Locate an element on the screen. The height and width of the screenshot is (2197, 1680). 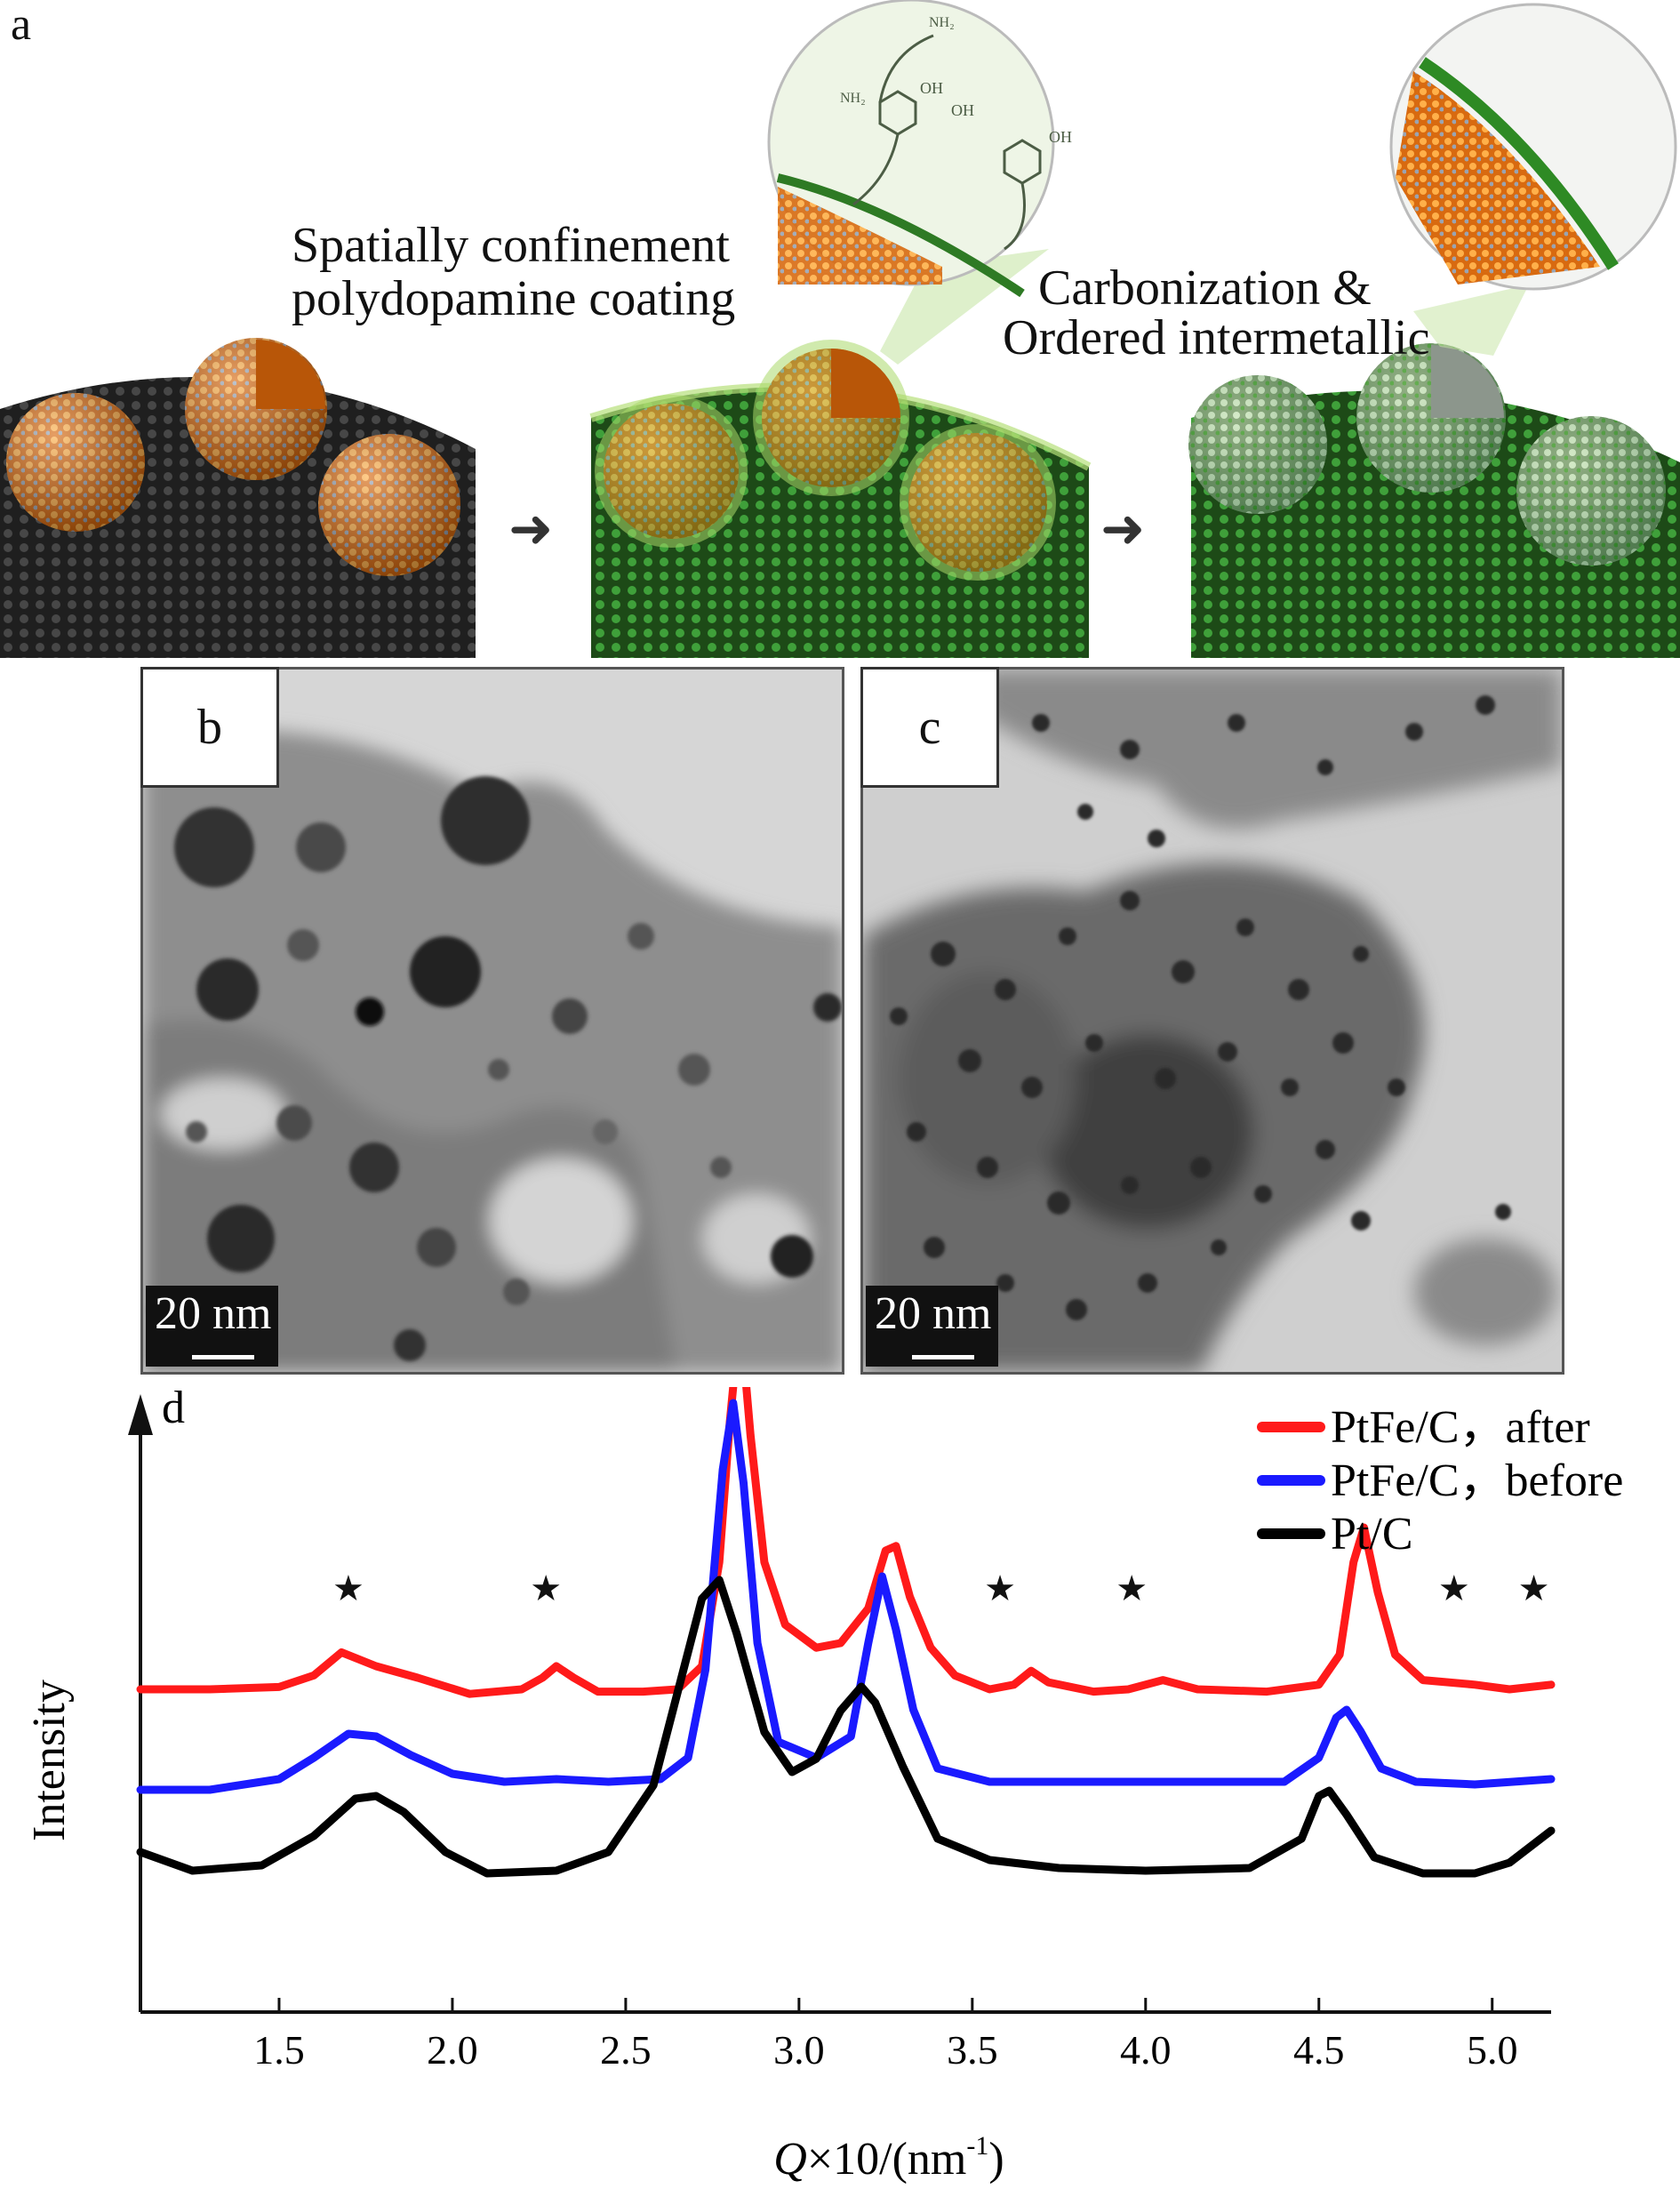
legend-label: Pt/C is located at coordinates (1372, 1534).